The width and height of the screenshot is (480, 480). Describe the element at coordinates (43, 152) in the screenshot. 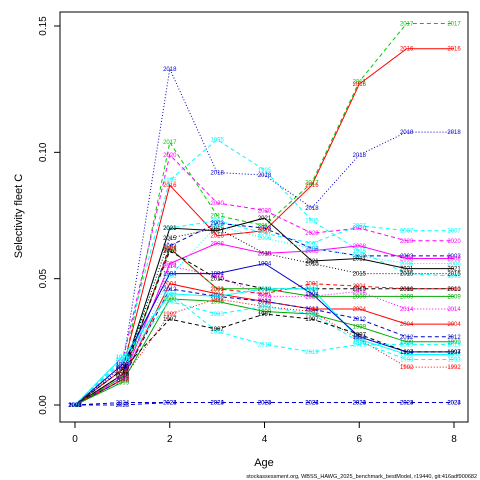

I see `y-tick-label: 0.10` at that location.